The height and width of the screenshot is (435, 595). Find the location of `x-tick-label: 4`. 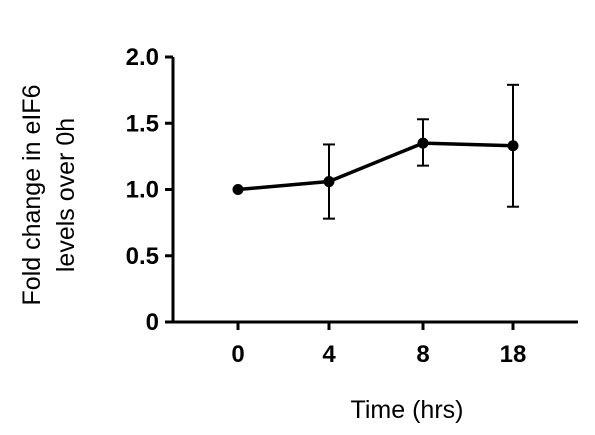

x-tick-label: 4 is located at coordinates (329, 354).